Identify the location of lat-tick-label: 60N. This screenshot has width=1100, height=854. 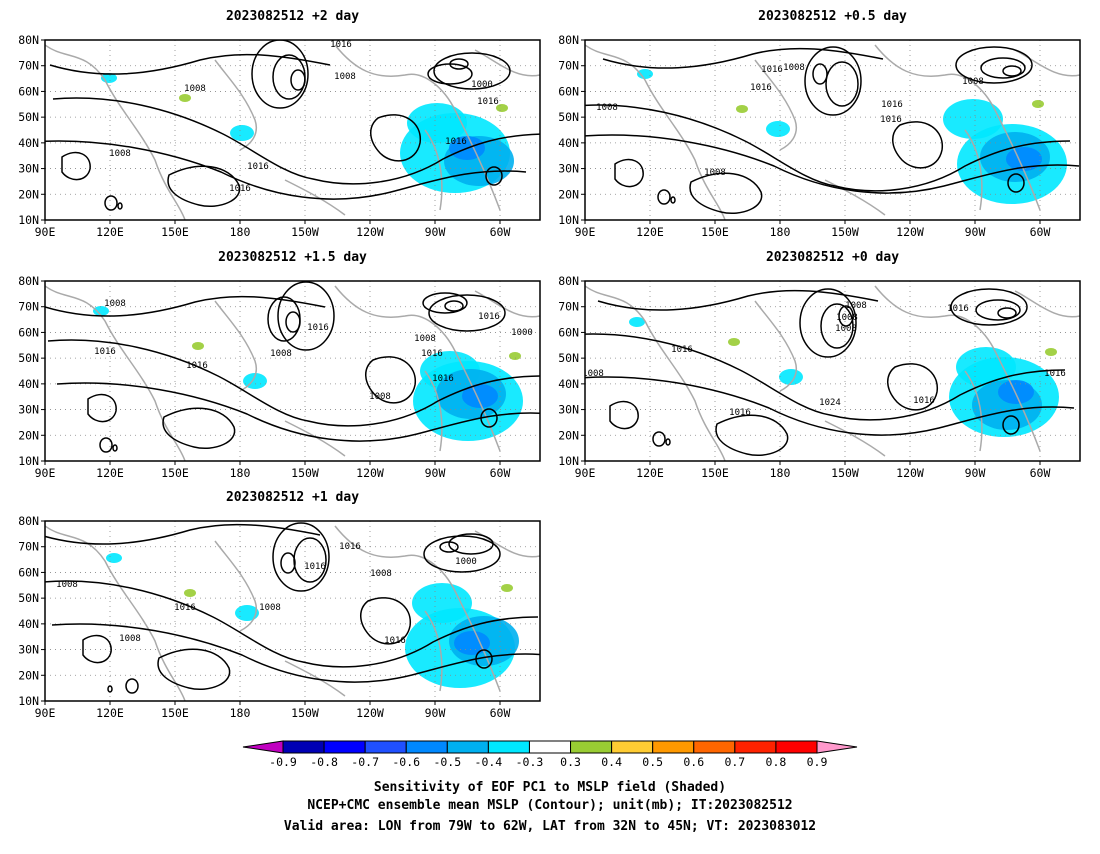
(568, 332).